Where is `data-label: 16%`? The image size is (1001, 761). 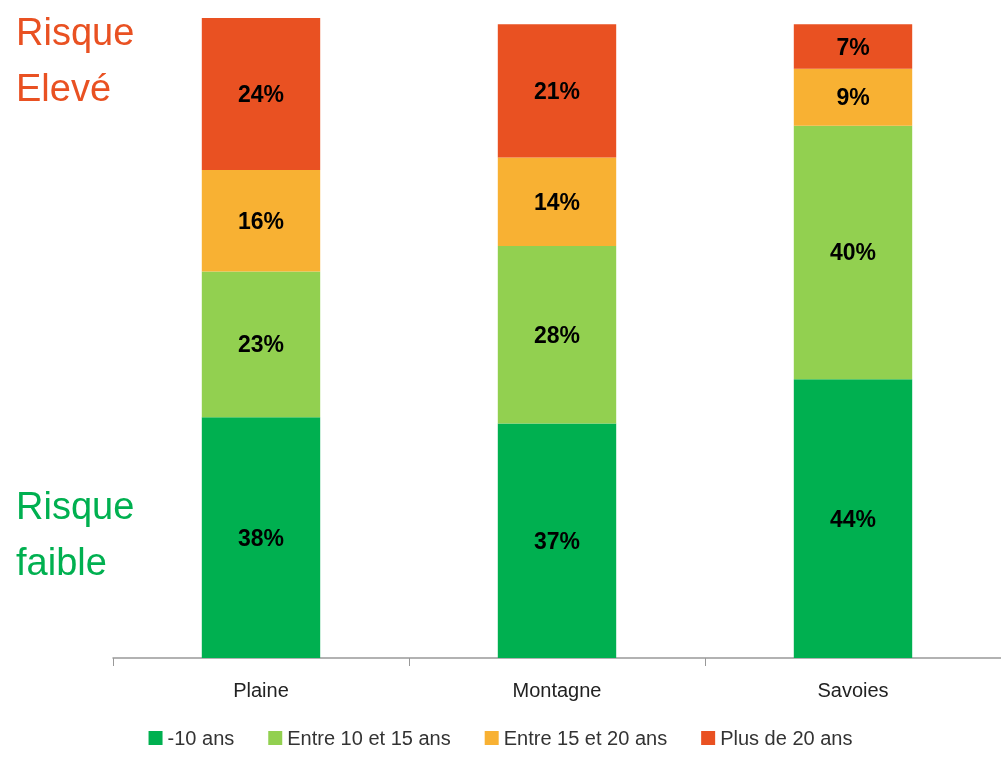 data-label: 16% is located at coordinates (261, 220).